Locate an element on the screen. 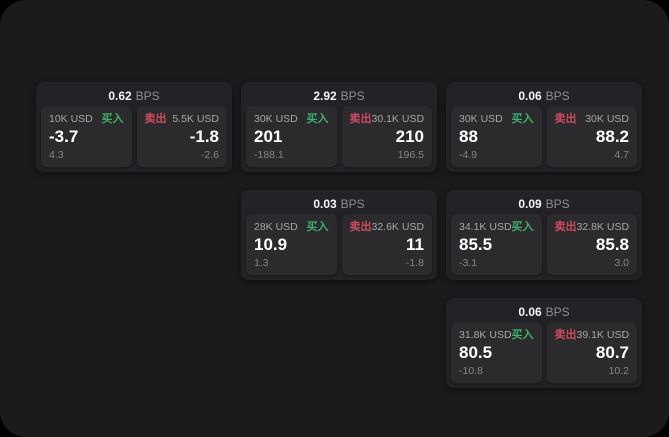  quote-pair: 28K USD 买入 10.9 1.3 卖出 32.6K USD 11 -1.8 is located at coordinates (339, 244).